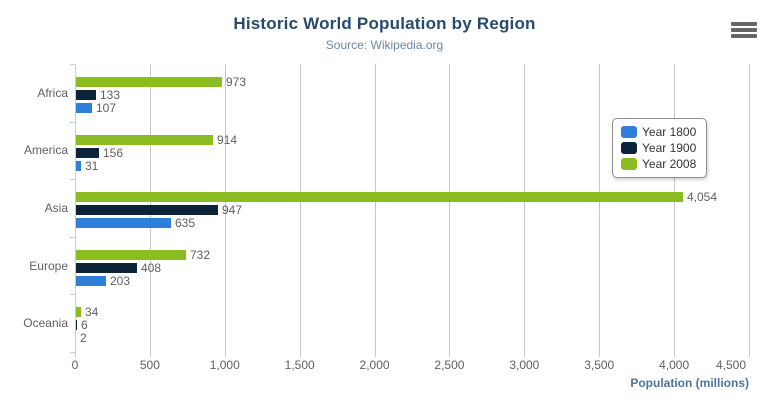  What do you see at coordinates (374, 365) in the screenshot?
I see `x-tick-label: 2,000` at bounding box center [374, 365].